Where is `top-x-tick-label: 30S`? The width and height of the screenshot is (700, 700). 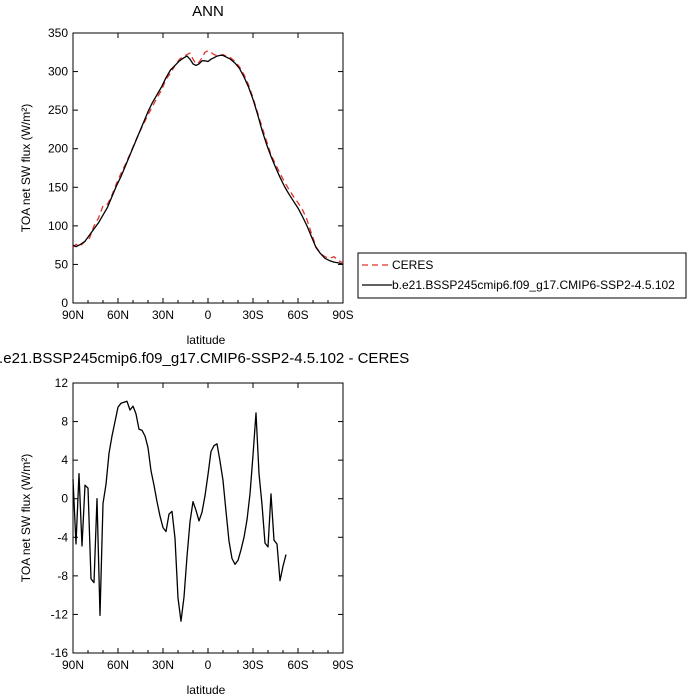 top-x-tick-label: 30S is located at coordinates (252, 315).